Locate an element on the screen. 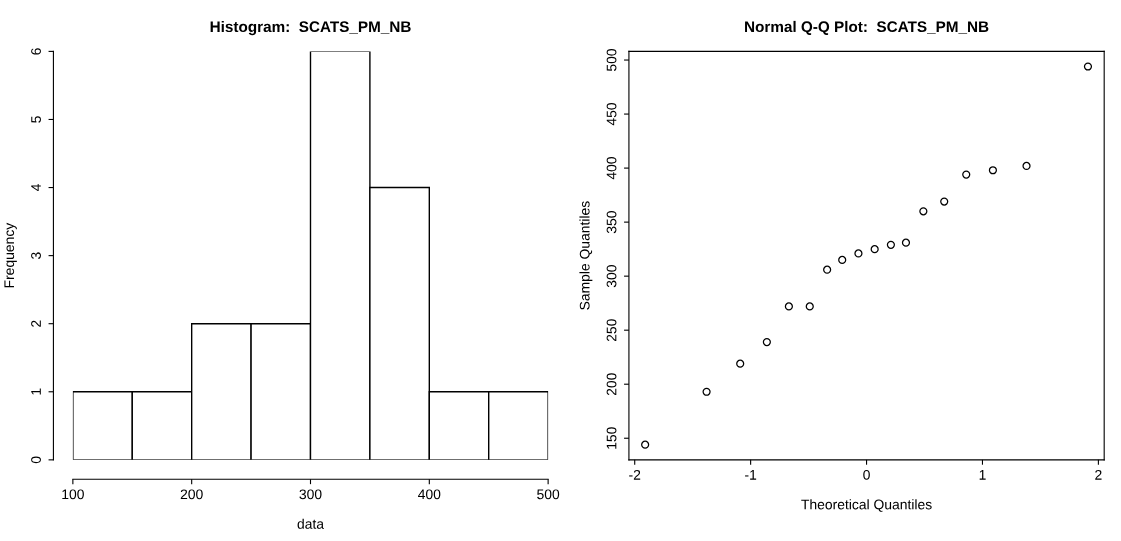 This screenshot has height=541, width=1121. y-tick-label: 350 is located at coordinates (611, 222).